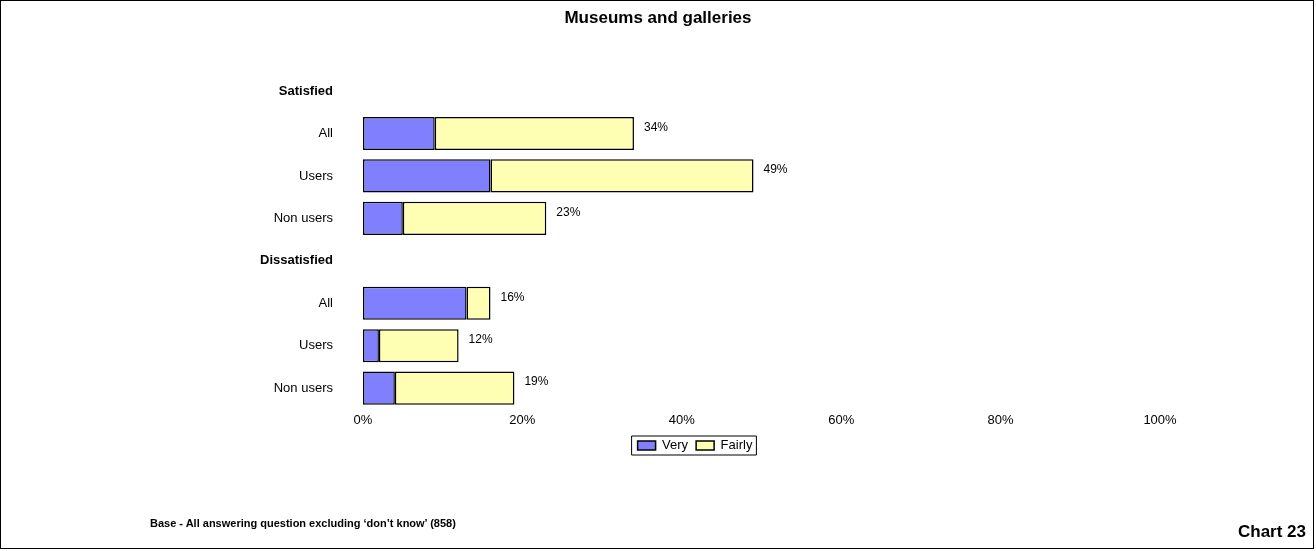  What do you see at coordinates (303, 523) in the screenshot?
I see `text: Base - All answering question excluding ‘don’t know’ (858)` at bounding box center [303, 523].